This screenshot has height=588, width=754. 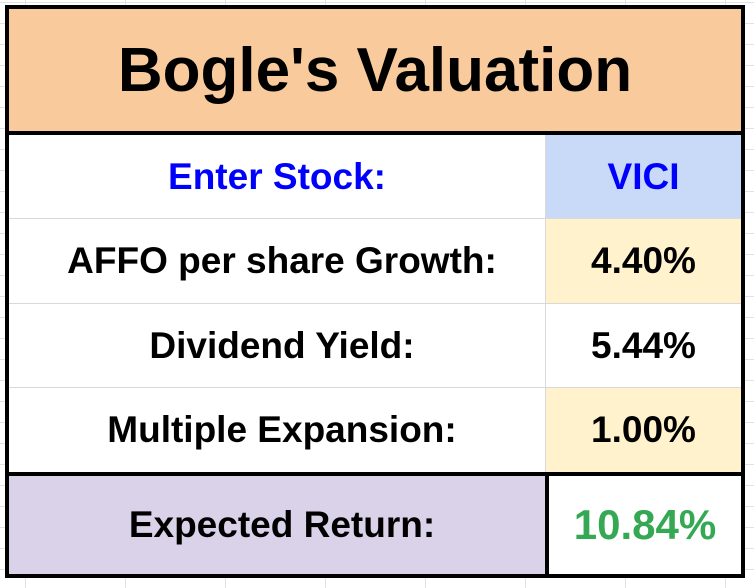 I want to click on affo-growth-row: AFFO per share Growth: 4.40%, so click(x=375, y=261).